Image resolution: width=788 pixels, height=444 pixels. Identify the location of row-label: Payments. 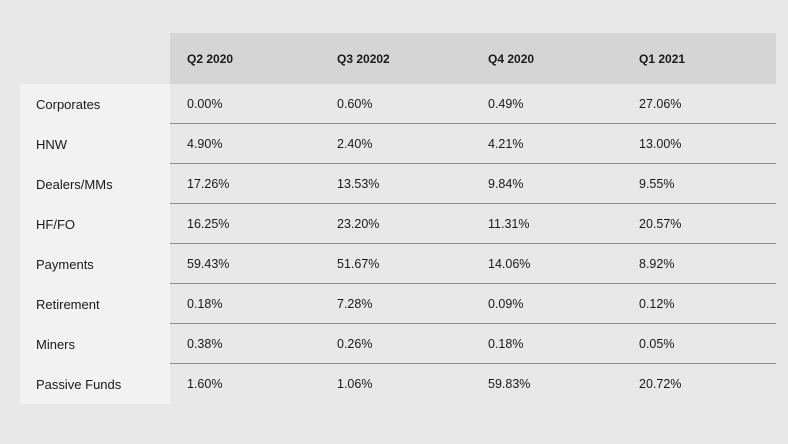
(95, 264).